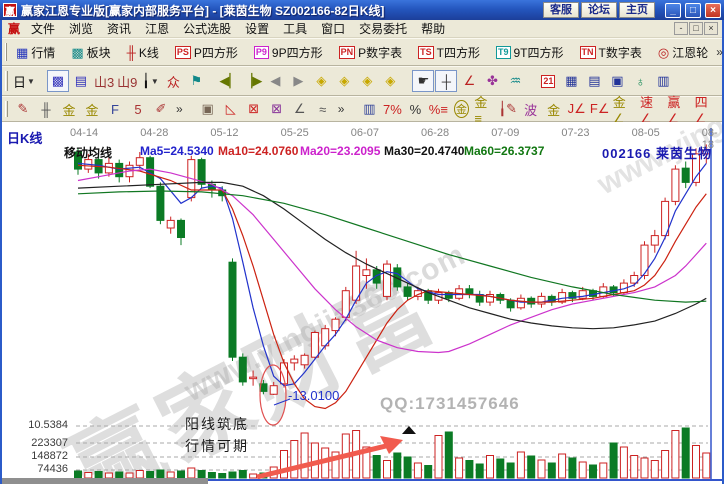 Image resolution: width=724 pixels, height=484 pixels. What do you see at coordinates (43, 29) in the screenshot?
I see `menu-item-文件: 文件` at bounding box center [43, 29].